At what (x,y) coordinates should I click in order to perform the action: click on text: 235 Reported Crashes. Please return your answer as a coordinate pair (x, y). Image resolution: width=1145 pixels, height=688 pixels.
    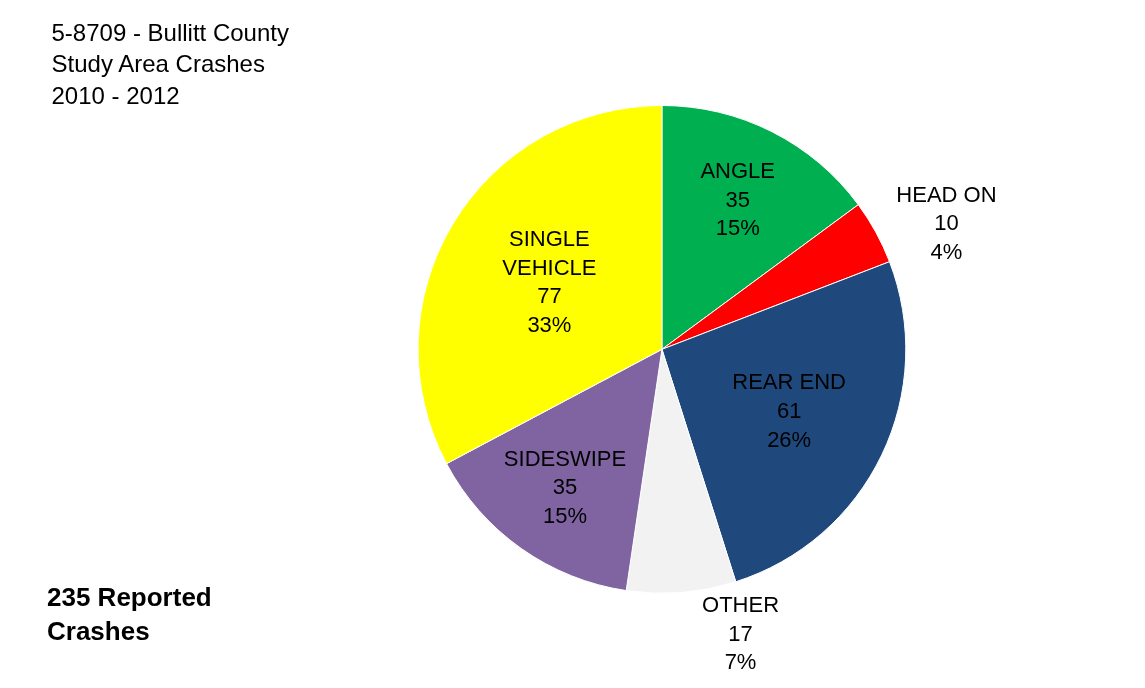
    Looking at the image, I should click on (129, 614).